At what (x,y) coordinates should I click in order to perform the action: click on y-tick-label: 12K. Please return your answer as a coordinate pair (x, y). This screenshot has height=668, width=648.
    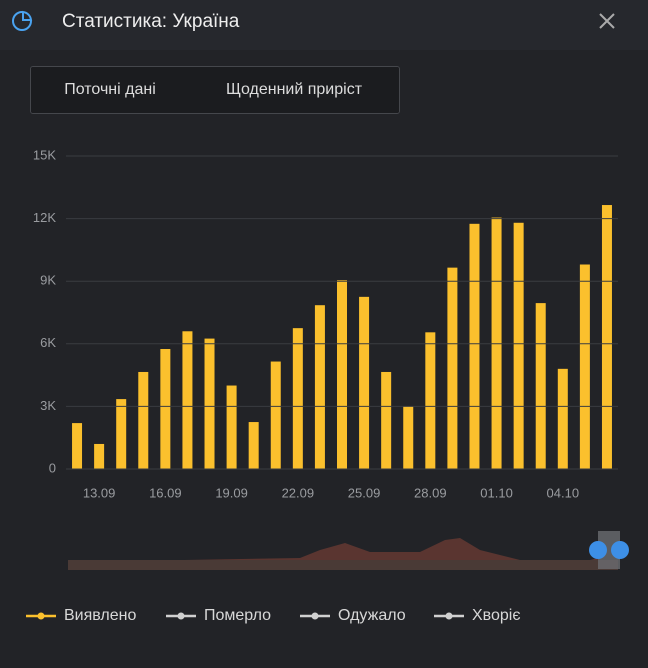
    Looking at the image, I should click on (44, 217).